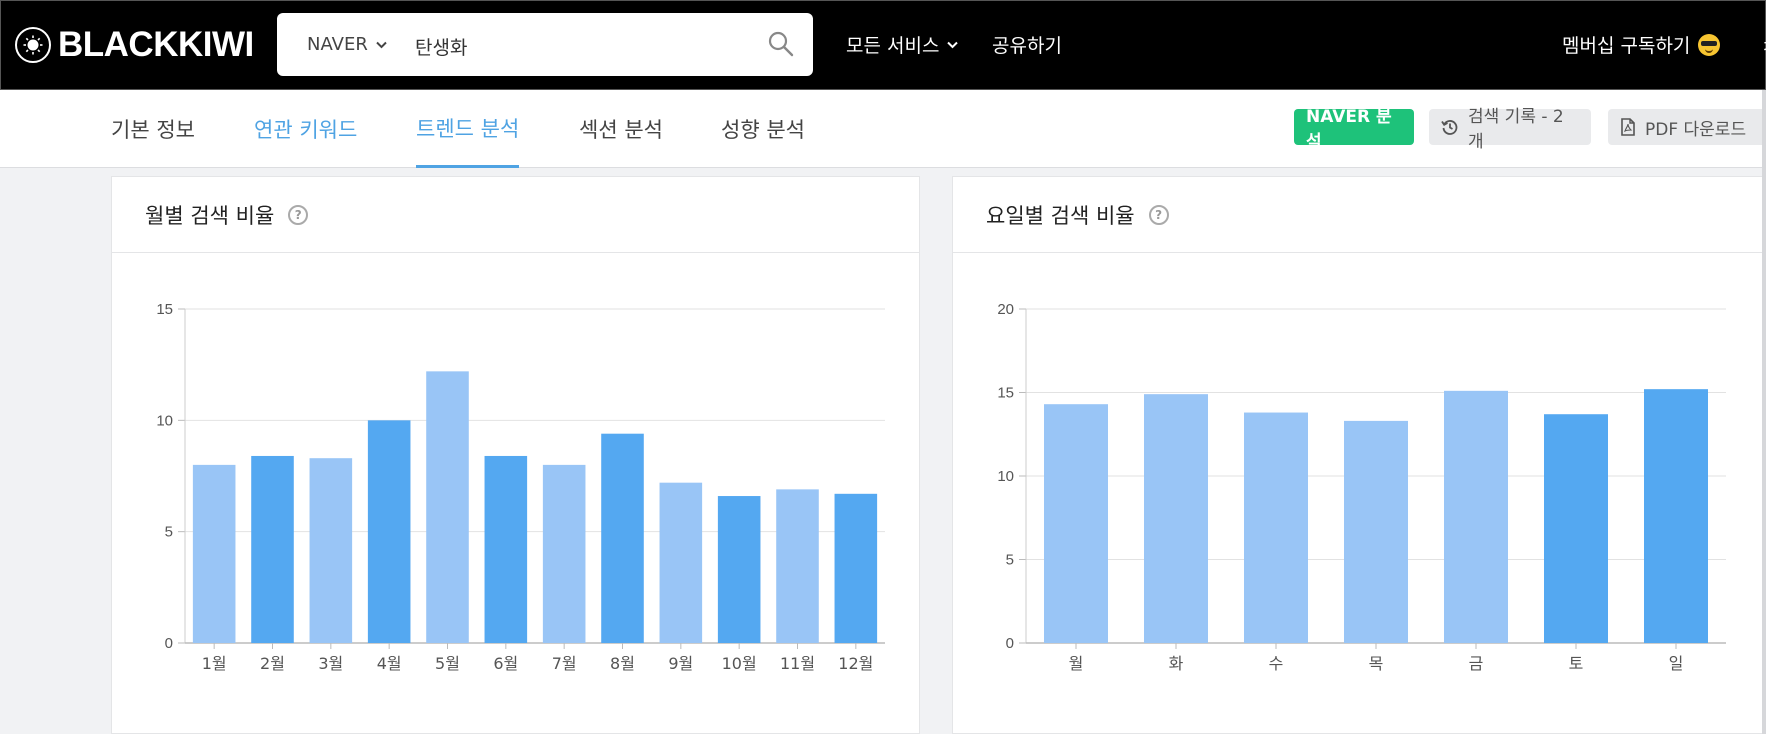 The image size is (1766, 734). I want to click on logo-text: BLACKKIWI, so click(156, 44).